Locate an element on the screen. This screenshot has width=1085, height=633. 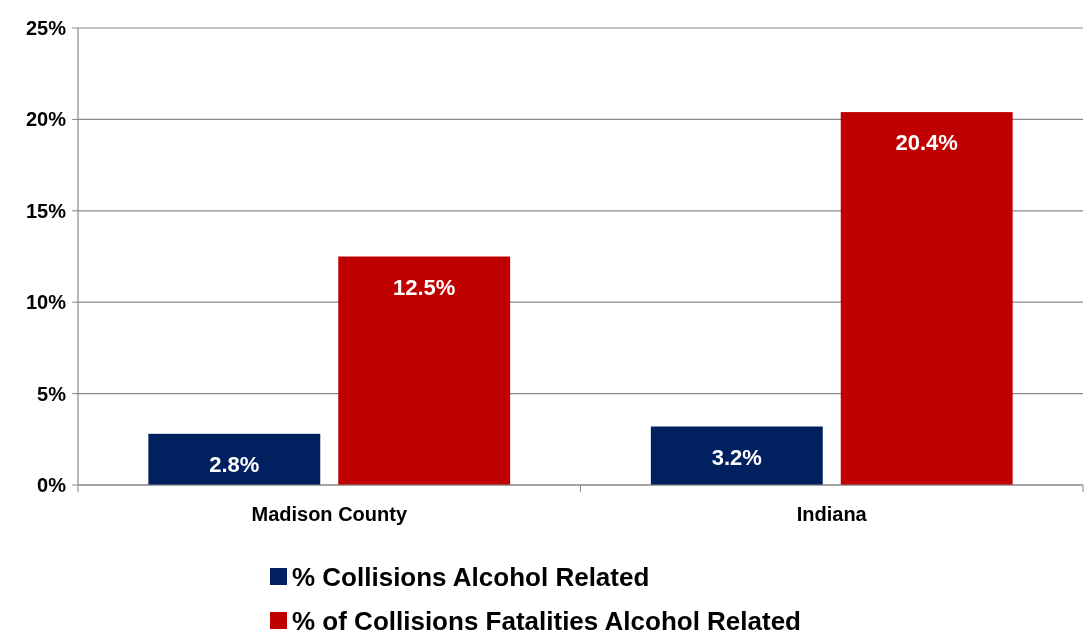
data-label: 3.2% is located at coordinates (736, 457).